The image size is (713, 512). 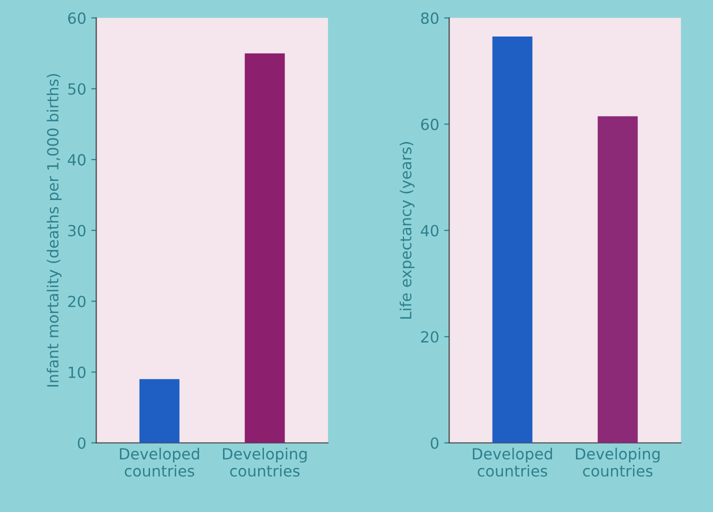 I want to click on y-axis-title: Life expectancy (years), so click(x=407, y=230).